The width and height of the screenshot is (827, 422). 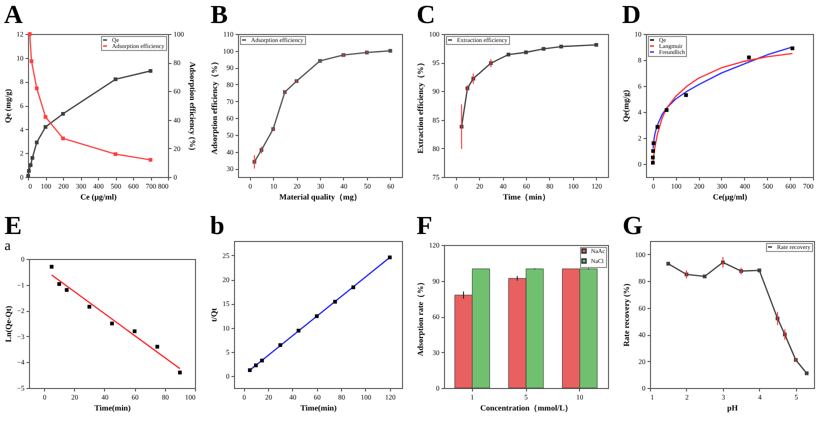 What do you see at coordinates (730, 197) in the screenshot?
I see `x-axis-title: Ce(μg/ml)` at bounding box center [730, 197].